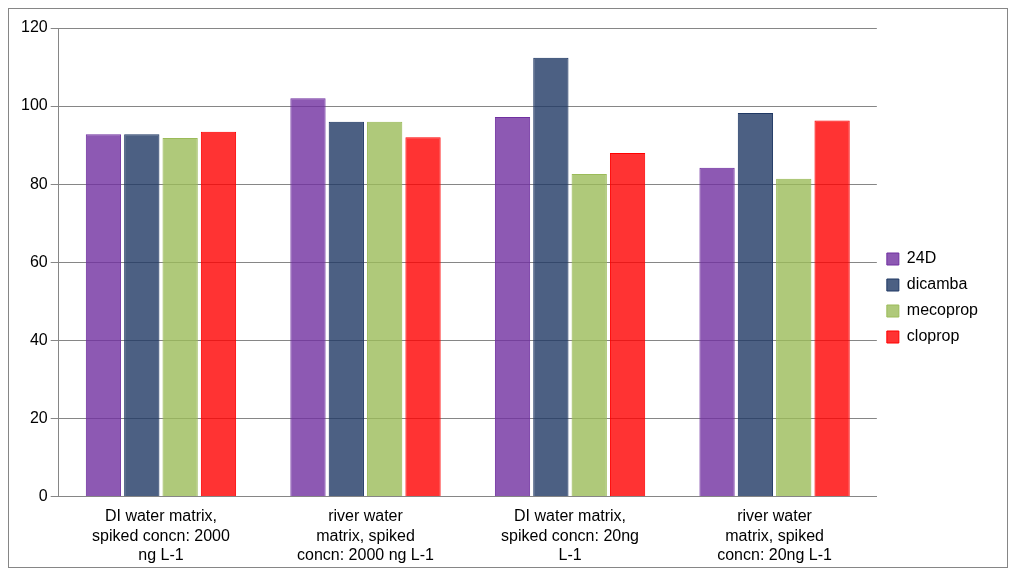 Image resolution: width=1017 pixels, height=579 pixels. I want to click on legend-label: 24D, so click(921, 258).